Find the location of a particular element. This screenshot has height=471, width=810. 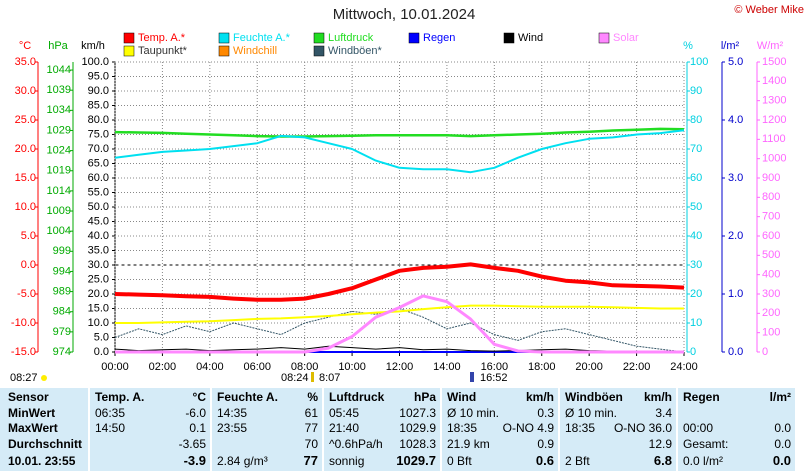

annotation: 16:52 is located at coordinates (494, 378).